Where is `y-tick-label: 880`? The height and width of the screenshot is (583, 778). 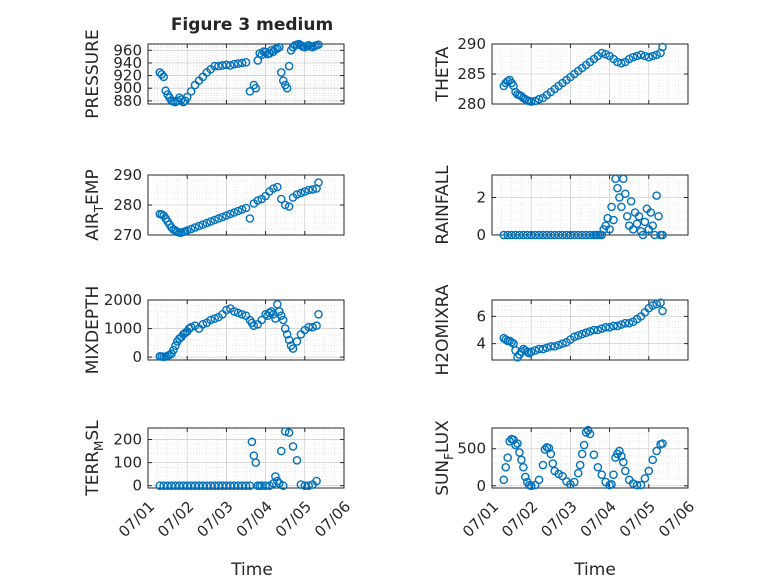
y-tick-label: 880 is located at coordinates (127, 101).